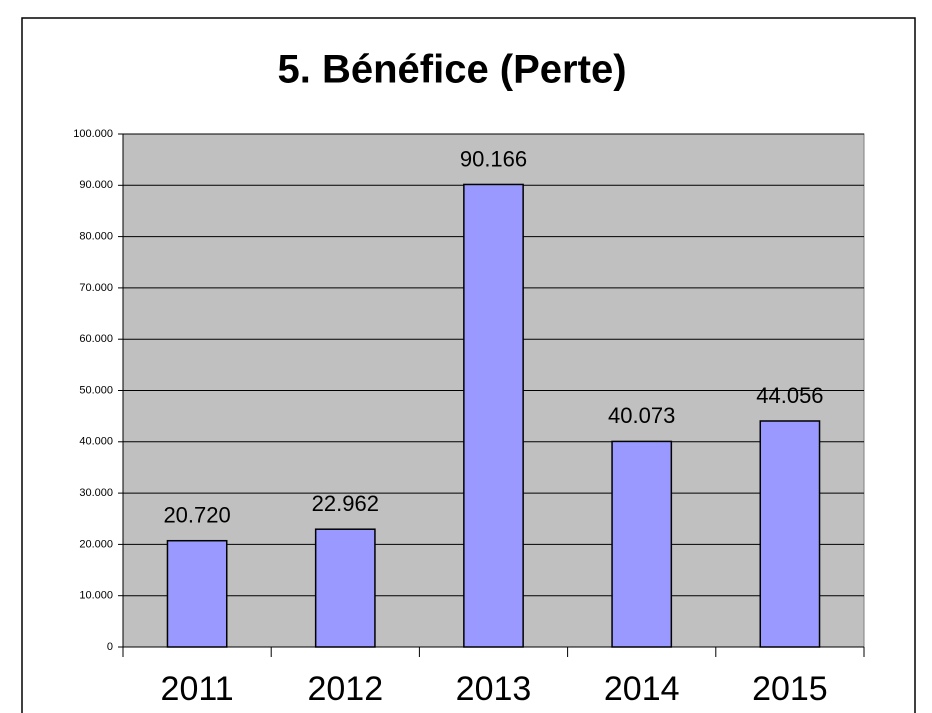 This screenshot has height=713, width=932. Describe the element at coordinates (494, 689) in the screenshot. I see `x-tick-label: 2013` at that location.